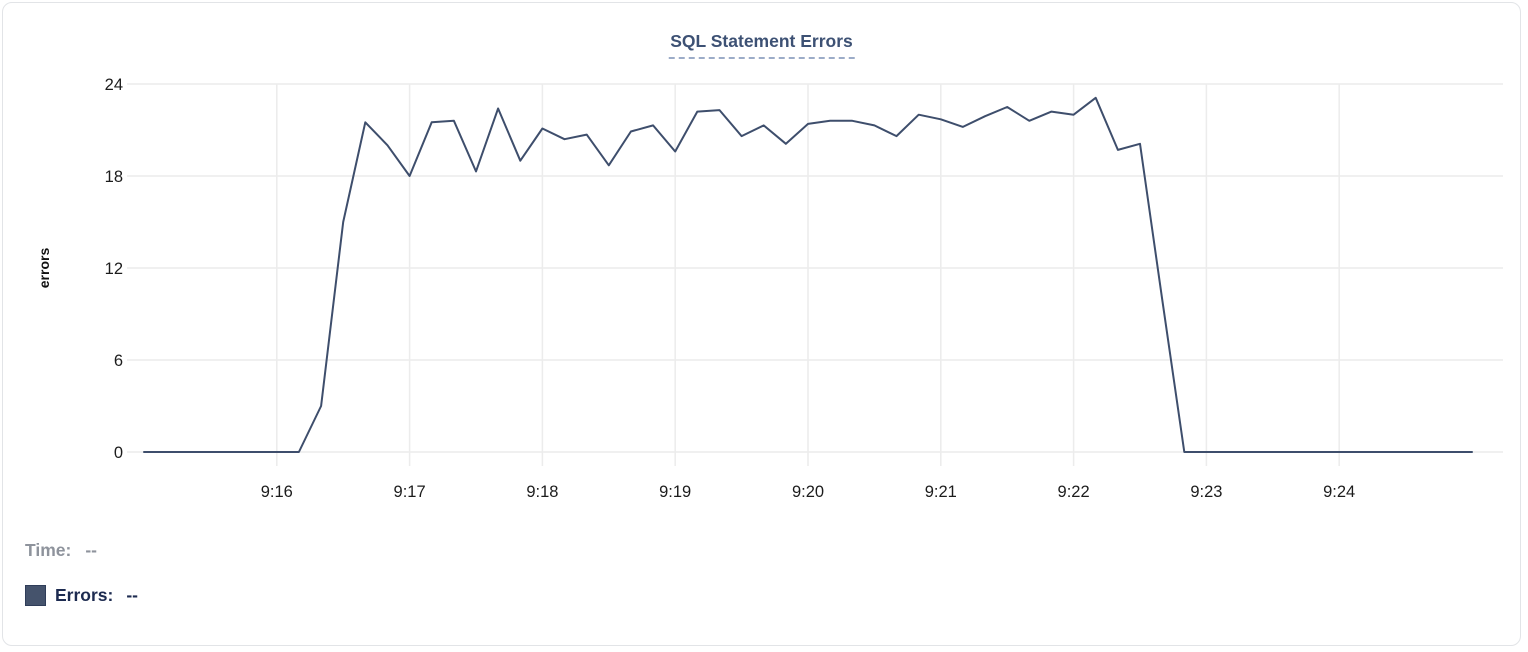  Describe the element at coordinates (675, 492) in the screenshot. I see `x-tick-label: 9:19` at that location.